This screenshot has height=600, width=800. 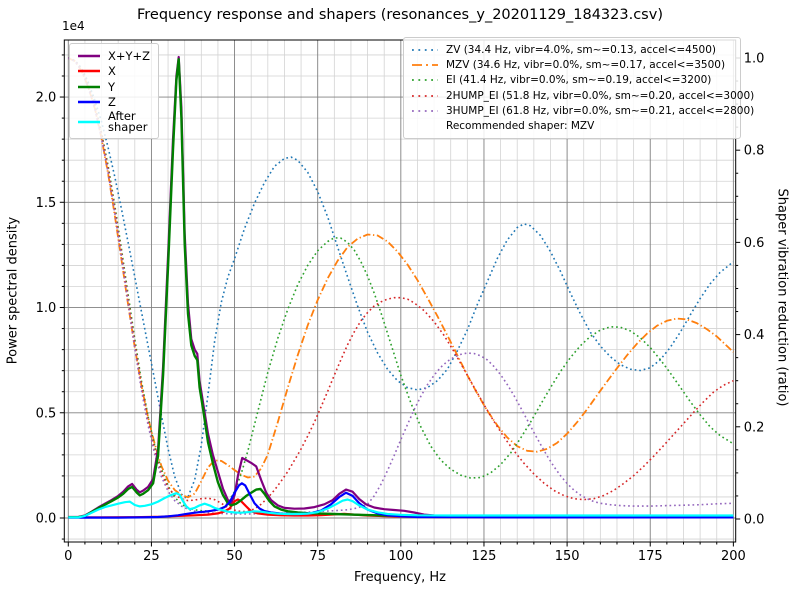 I want to click on y-left-tick-label-1.0: 1.0, so click(x=46, y=308).